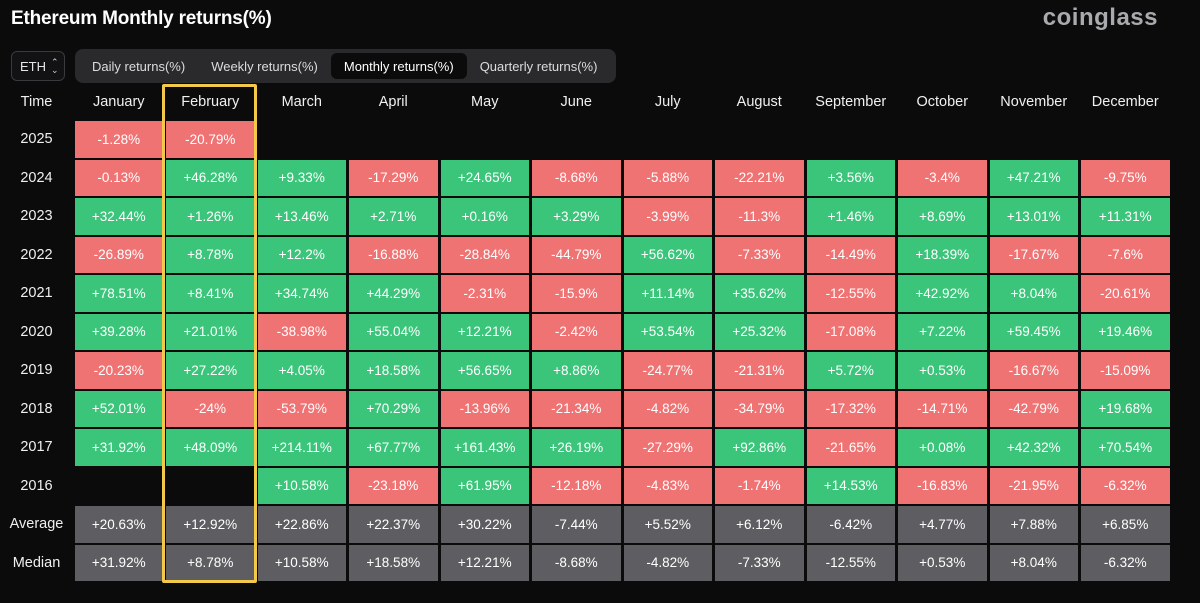  Describe the element at coordinates (576, 562) in the screenshot. I see `return-cell-median-june: -8.68%` at that location.